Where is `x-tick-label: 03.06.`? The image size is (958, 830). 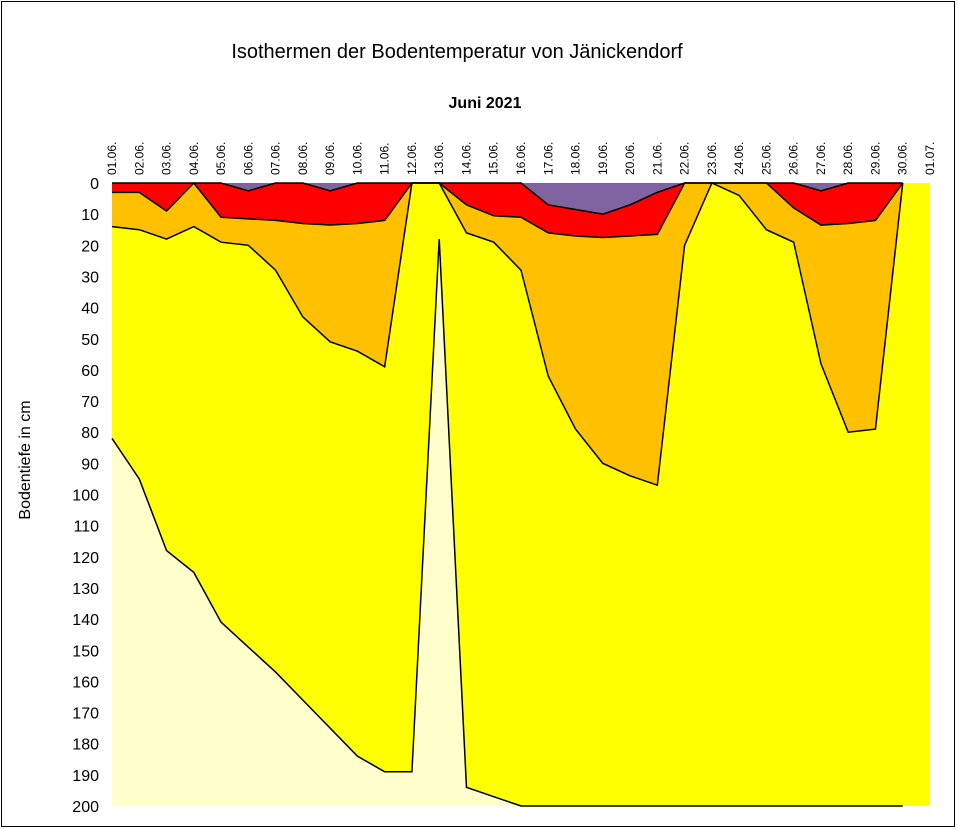
x-tick-label: 03.06. is located at coordinates (167, 158).